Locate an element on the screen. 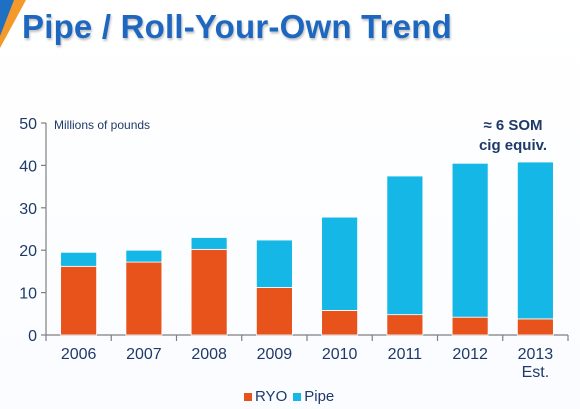 The width and height of the screenshot is (580, 409). legend: RYO Pipe is located at coordinates (292, 396).